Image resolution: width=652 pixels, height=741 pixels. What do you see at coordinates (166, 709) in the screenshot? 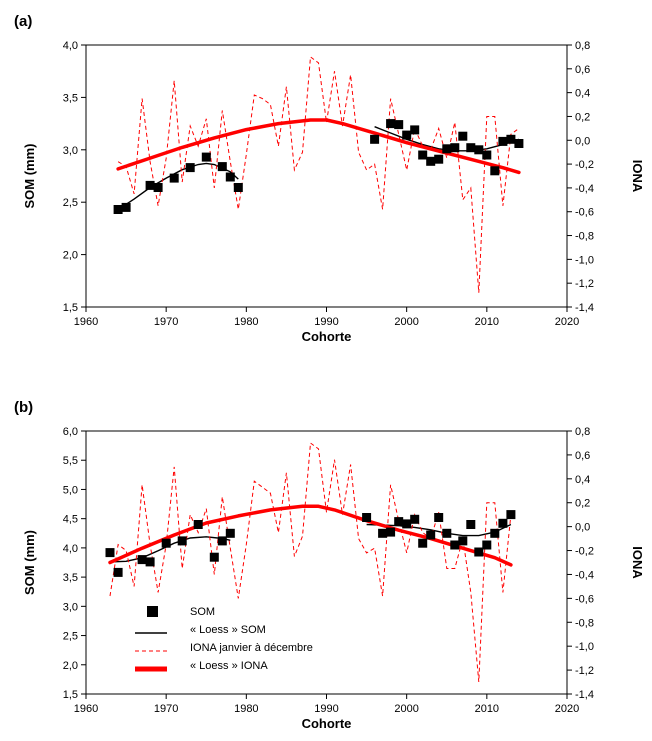
I see `x-tick-label: 1970` at bounding box center [166, 709].